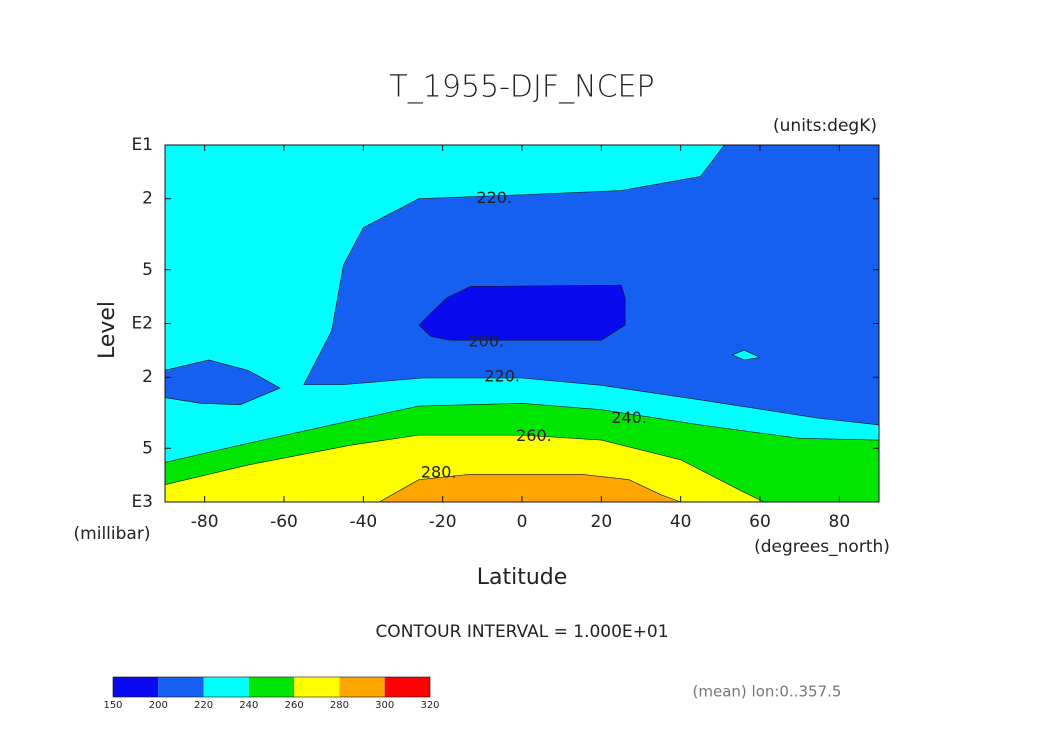  What do you see at coordinates (112, 705) in the screenshot?
I see `colorbar-label: 150` at bounding box center [112, 705].